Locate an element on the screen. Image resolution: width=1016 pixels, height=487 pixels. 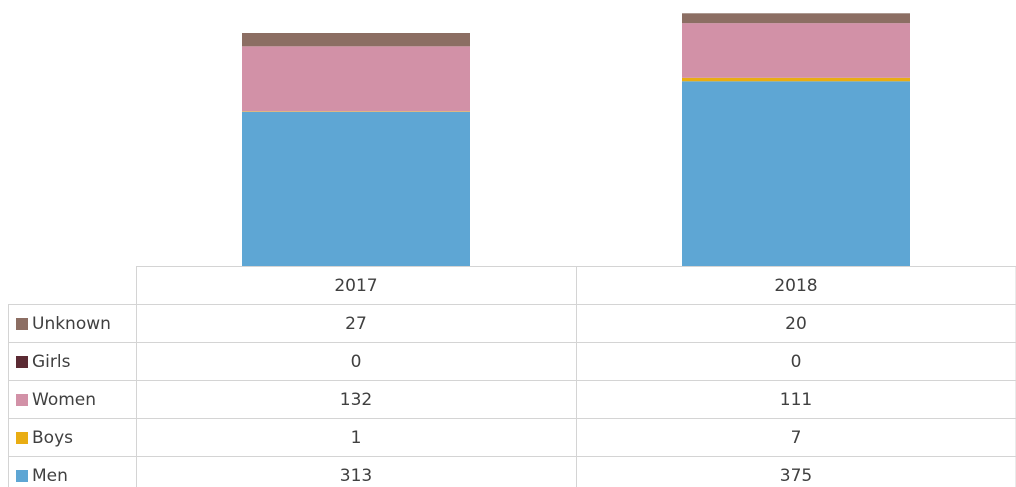
legend-label: Unknown is located at coordinates (71, 324).